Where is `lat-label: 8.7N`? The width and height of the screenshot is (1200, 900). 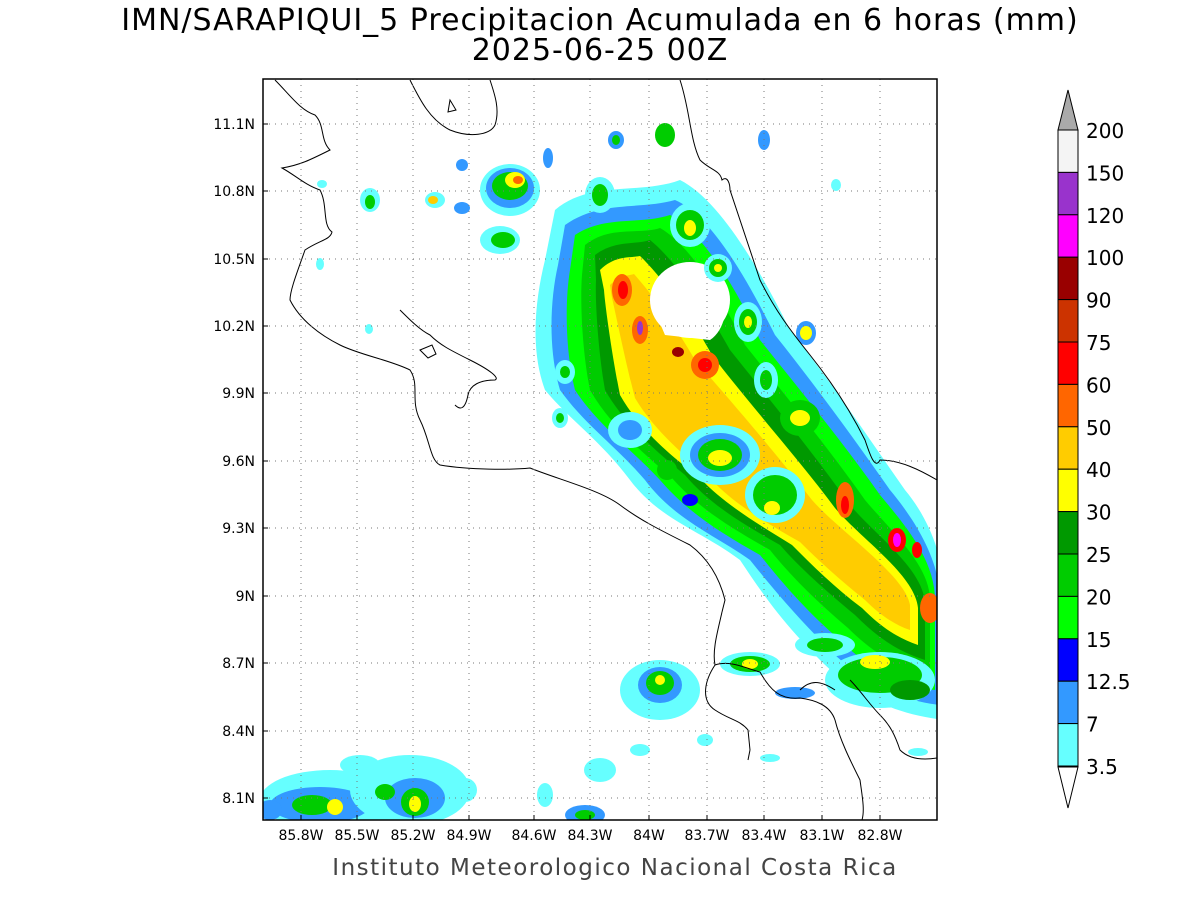 lat-label: 8.7N is located at coordinates (238, 664).